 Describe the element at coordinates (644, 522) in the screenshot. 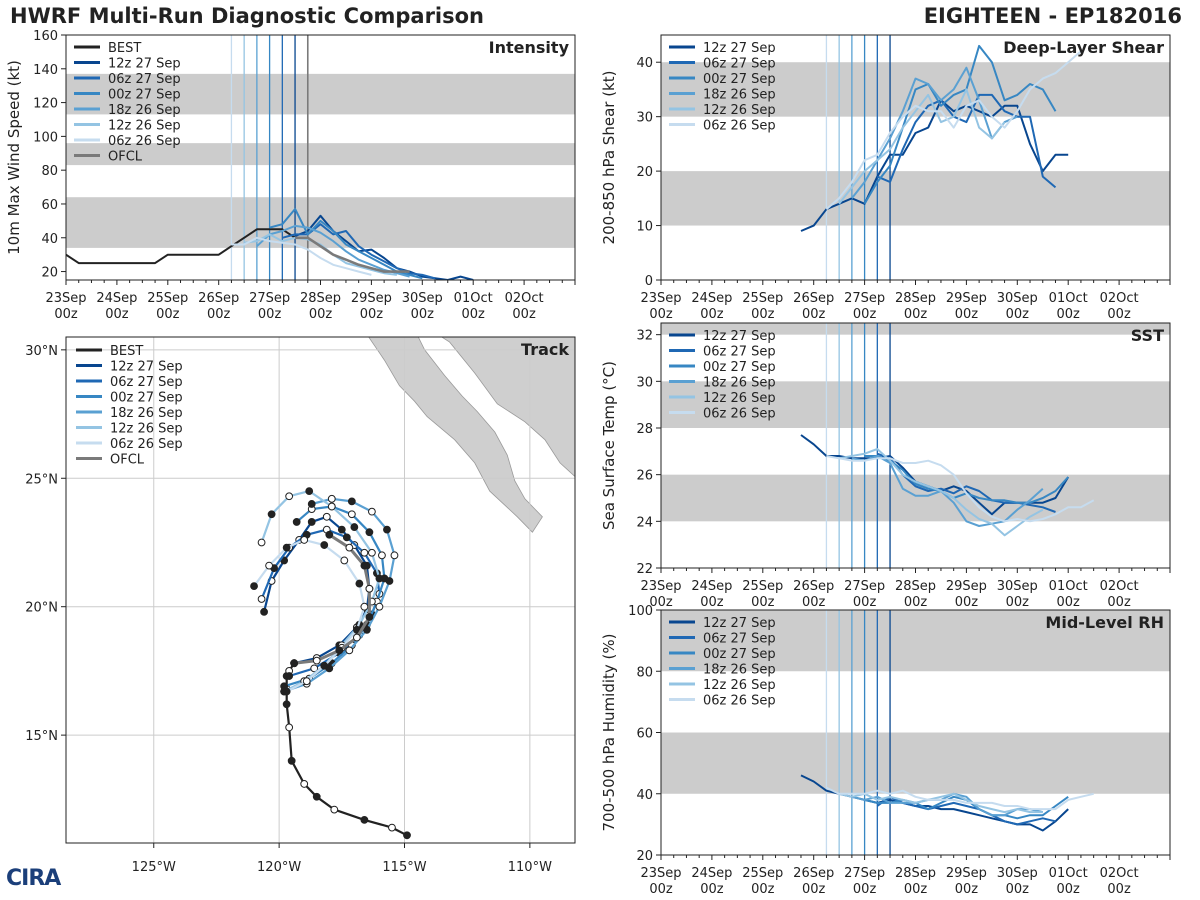

I see `y-tick-label: 24` at that location.